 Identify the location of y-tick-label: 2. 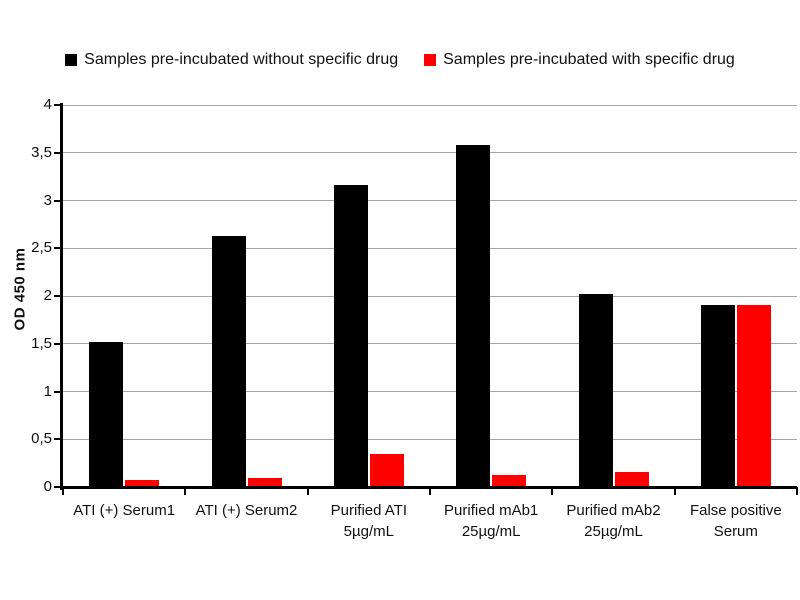
(47, 295).